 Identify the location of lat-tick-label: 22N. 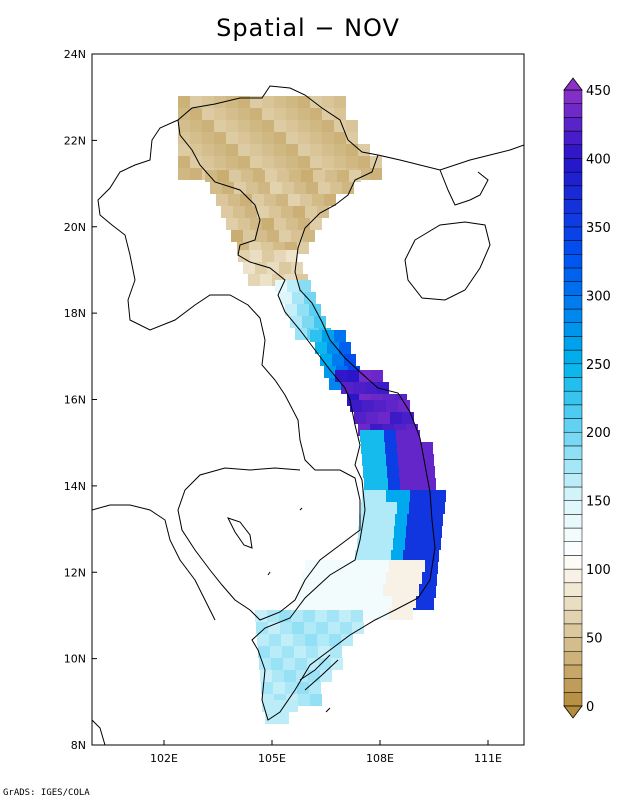
(75, 140).